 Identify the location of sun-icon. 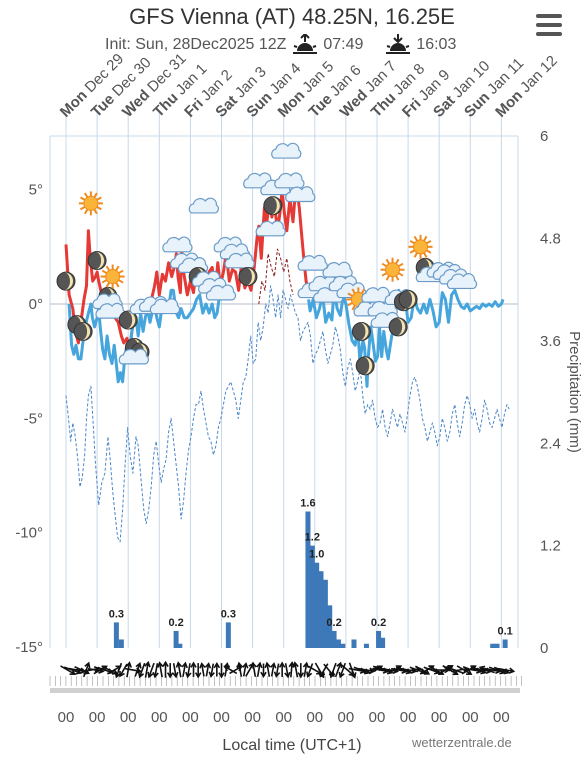
(90, 203).